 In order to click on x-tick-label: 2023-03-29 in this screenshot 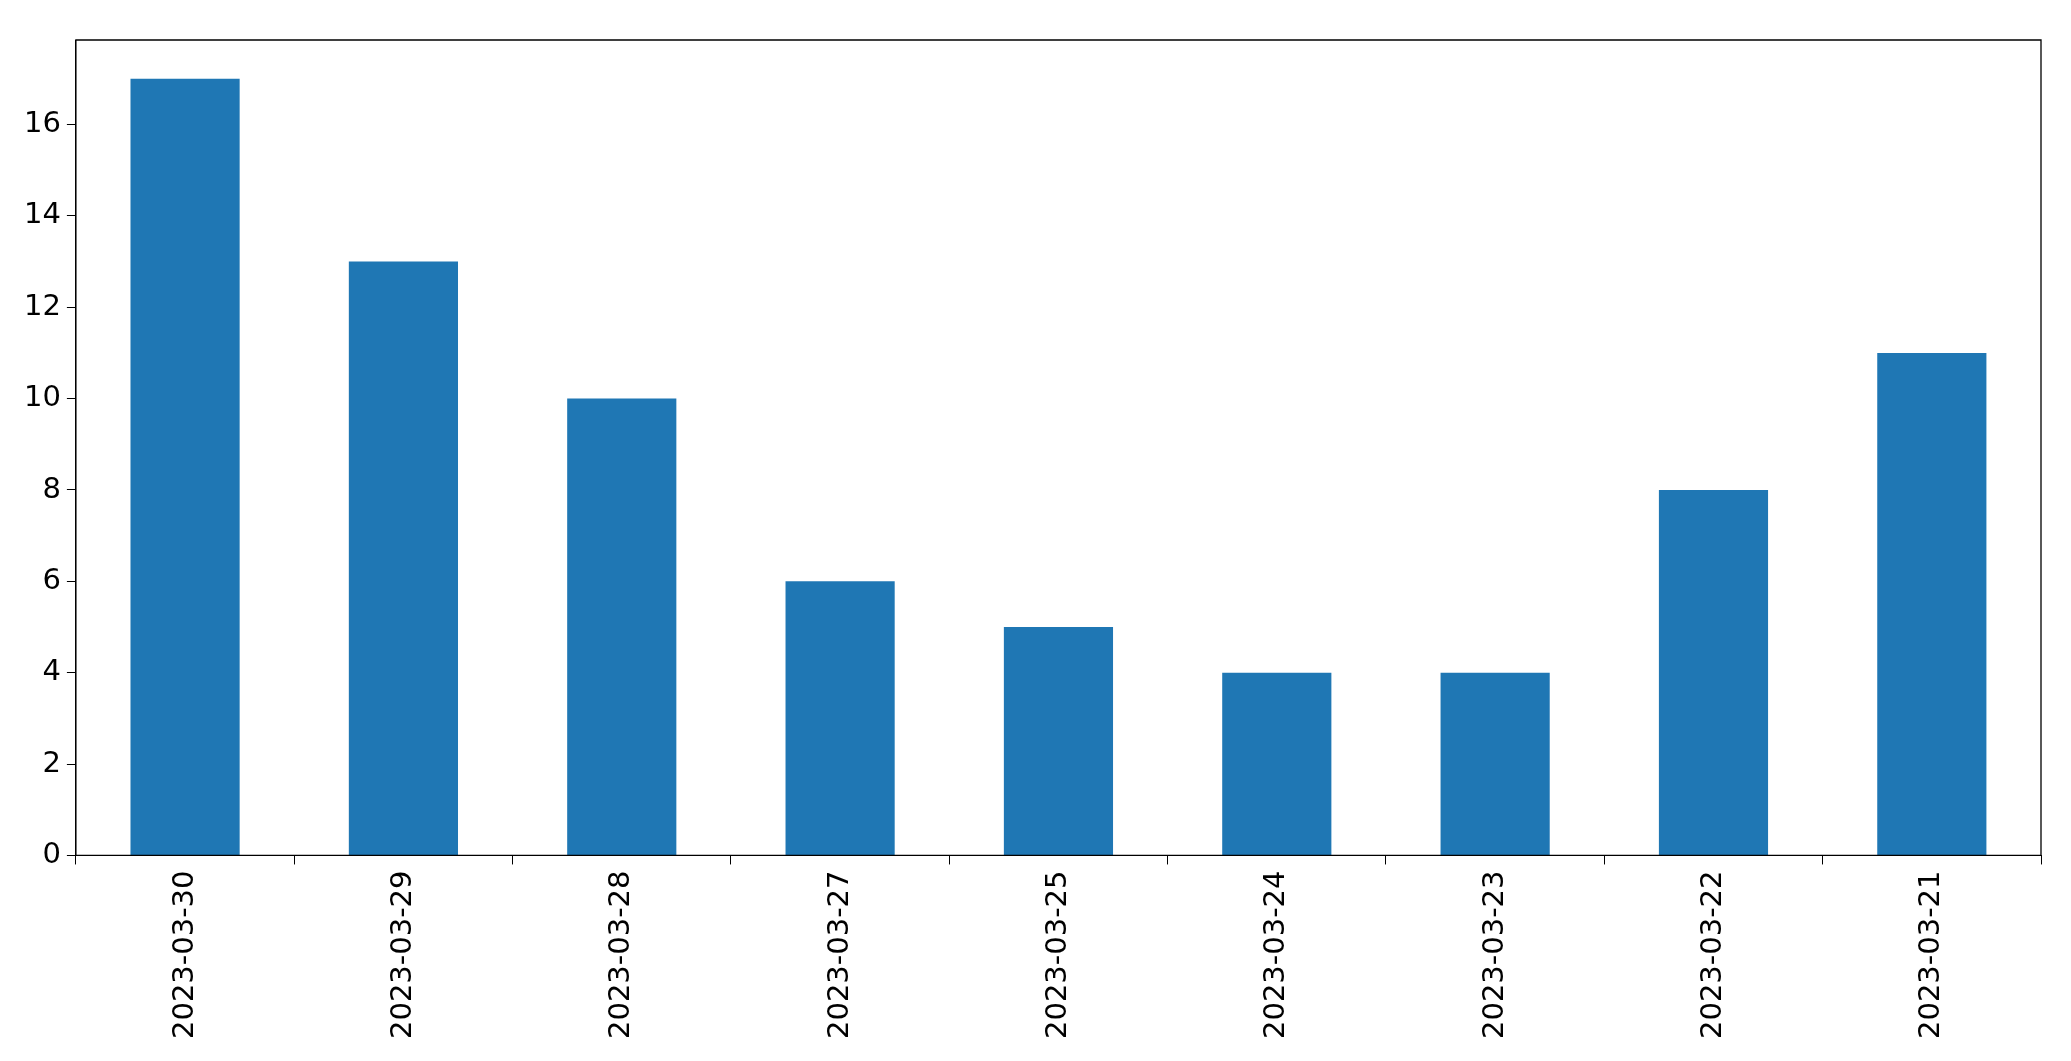, I will do `click(400, 955)`.